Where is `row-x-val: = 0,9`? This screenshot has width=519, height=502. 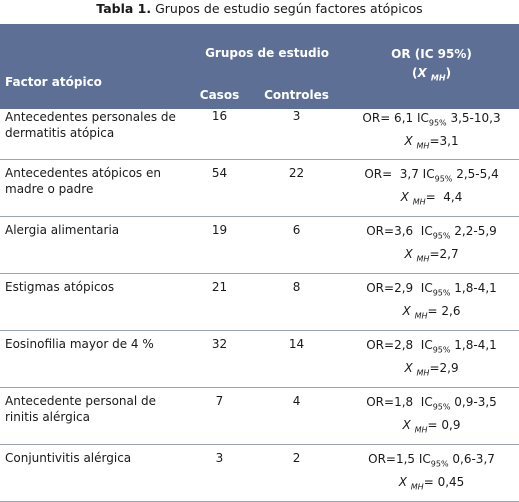 row-x-val: = 0,9 is located at coordinates (444, 425).